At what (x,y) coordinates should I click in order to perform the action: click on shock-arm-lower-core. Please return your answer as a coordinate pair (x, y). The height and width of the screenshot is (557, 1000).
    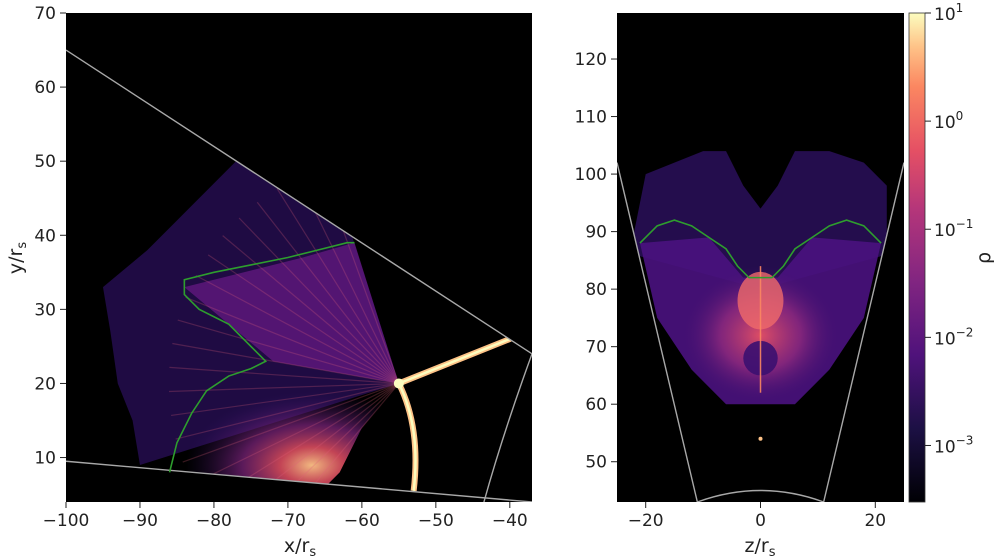
    Looking at the image, I should click on (407, 437).